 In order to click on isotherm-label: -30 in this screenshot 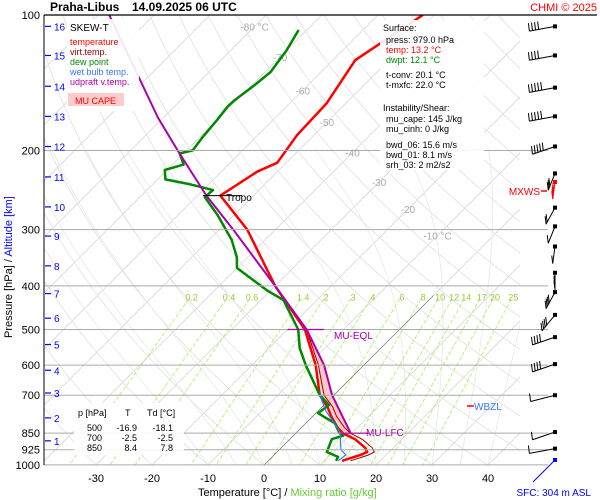, I will do `click(379, 183)`.